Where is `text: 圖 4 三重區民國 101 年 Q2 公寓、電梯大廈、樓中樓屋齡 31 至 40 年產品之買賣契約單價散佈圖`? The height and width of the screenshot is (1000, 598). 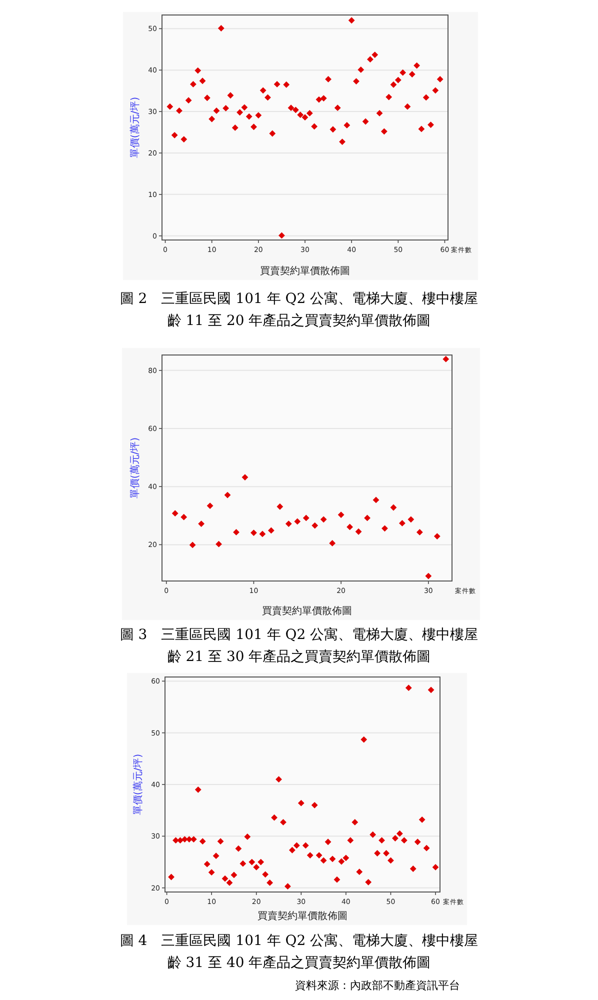
text: 圖 4 三重區民國 101 年 Q2 公寓、電梯大廈、樓中樓屋齡 31 至 40 年產品之買賣契約單價散佈圖 is located at coordinates (299, 952).